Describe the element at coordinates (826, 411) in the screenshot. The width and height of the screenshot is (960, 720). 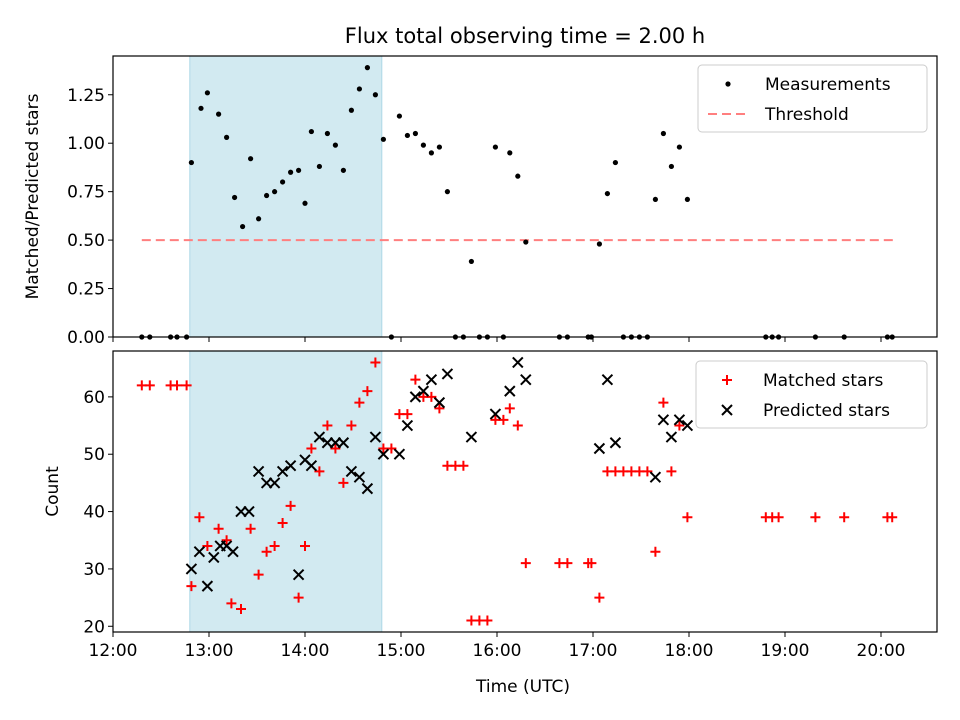
I see `legend-label: Predicted stars` at that location.